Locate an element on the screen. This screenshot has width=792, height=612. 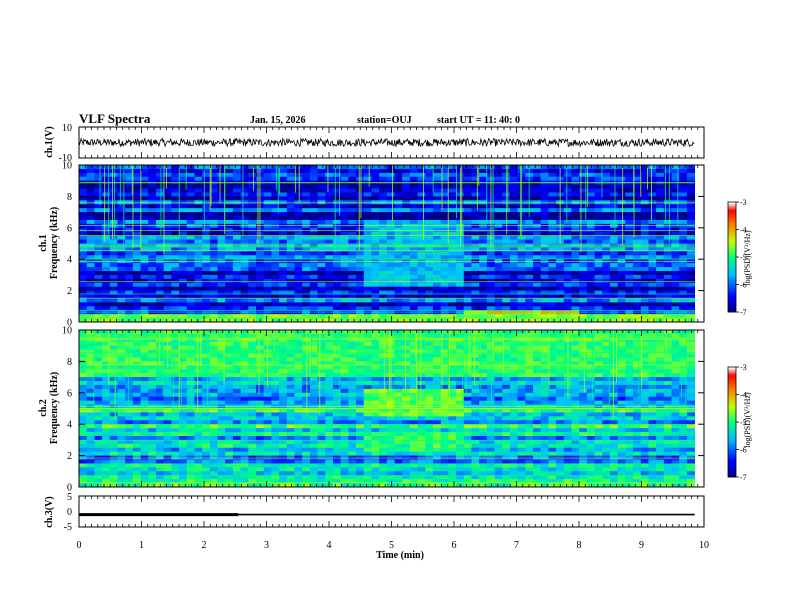
start-time-label: start UT = 11: 40: 0 is located at coordinates (478, 120).